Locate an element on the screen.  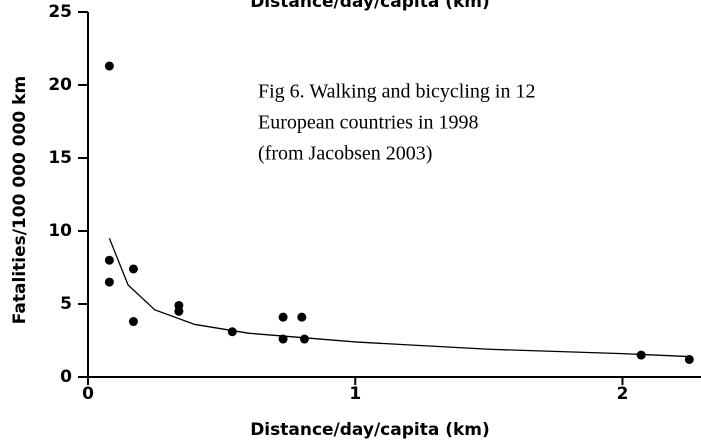
y-tick-label: 15 is located at coordinates (60, 158).